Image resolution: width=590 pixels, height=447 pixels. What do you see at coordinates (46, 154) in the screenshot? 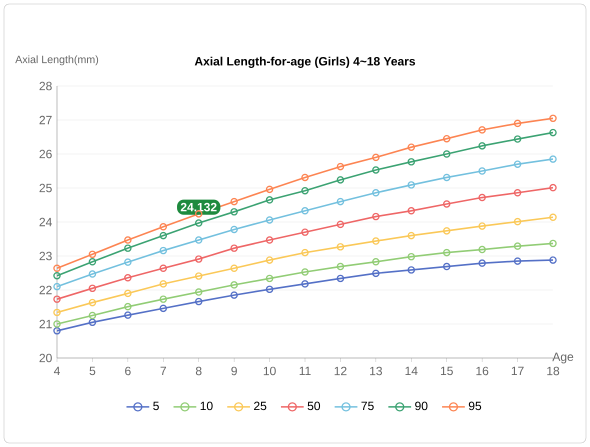
I see `y-tick-label: 26` at bounding box center [46, 154].